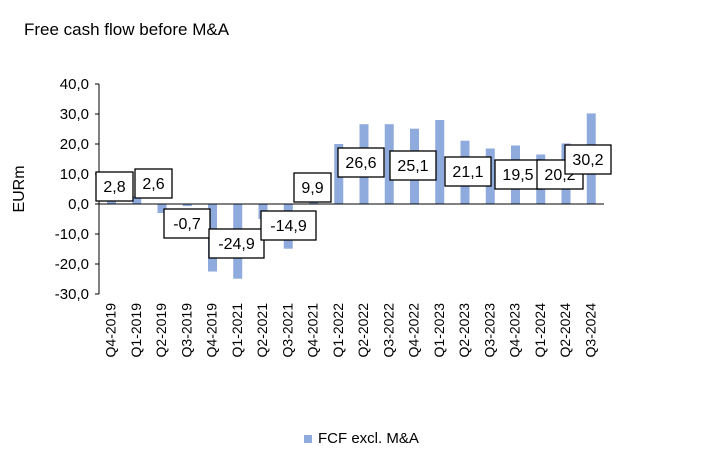  What do you see at coordinates (439, 330) in the screenshot?
I see `x-tick-label: Q1-2023` at bounding box center [439, 330].